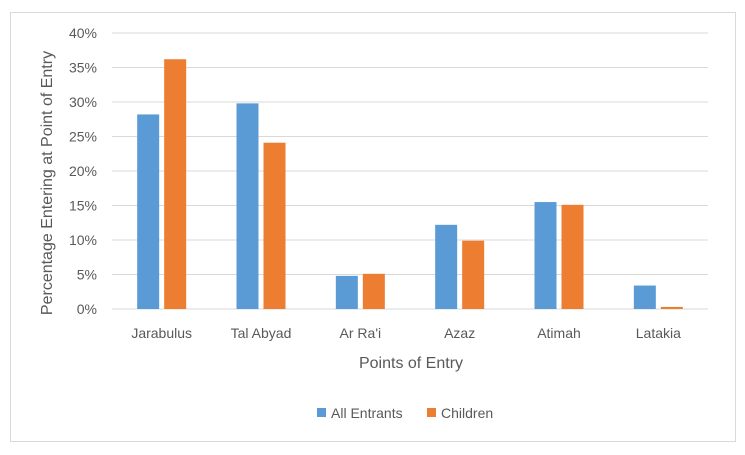 The image size is (745, 455). Describe the element at coordinates (87, 309) in the screenshot. I see `y-tick-label: 0%` at that location.